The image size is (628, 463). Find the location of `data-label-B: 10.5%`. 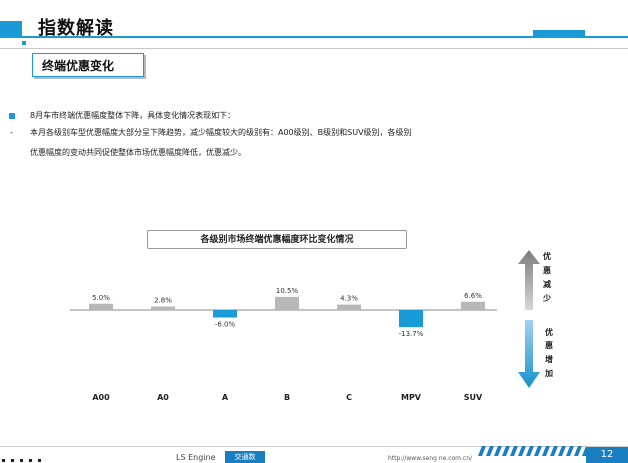

data-label-B: 10.5% is located at coordinates (287, 291).